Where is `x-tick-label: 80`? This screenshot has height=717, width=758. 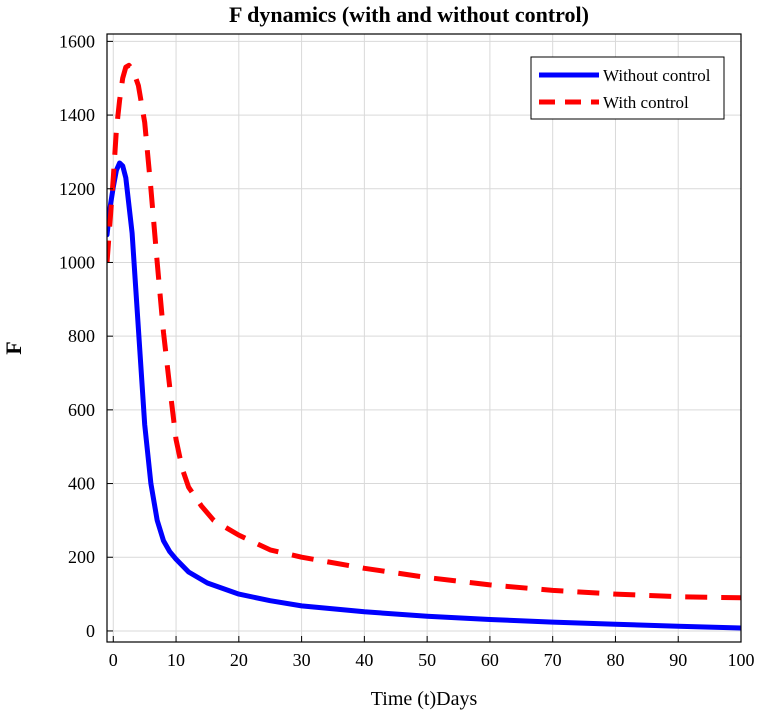 x-tick-label: 80 is located at coordinates (615, 660).